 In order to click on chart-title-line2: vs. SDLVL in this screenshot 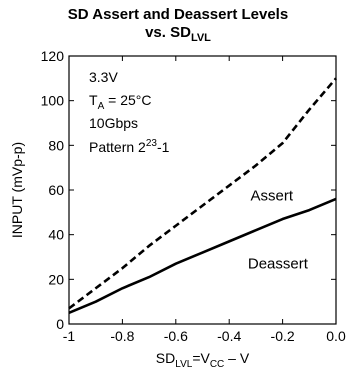, I will do `click(178, 35)`.